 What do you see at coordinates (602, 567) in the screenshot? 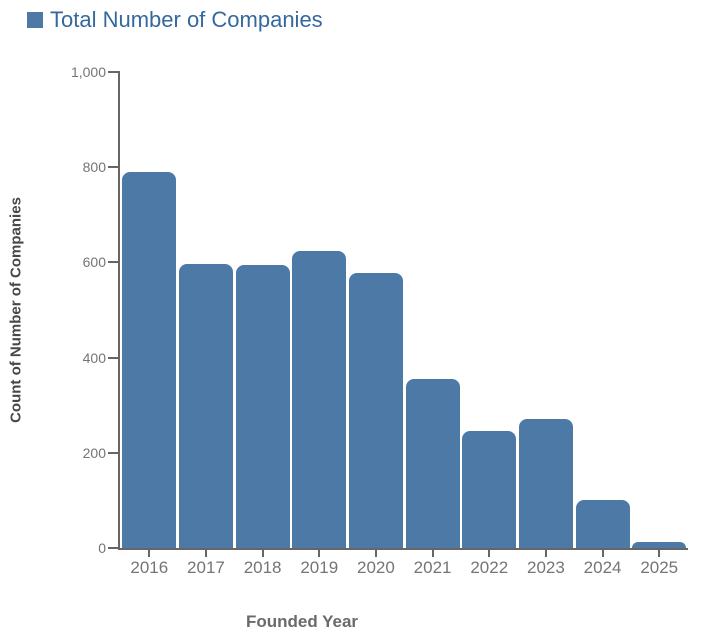
I see `x-tick-label-2024: 2024` at bounding box center [602, 567].